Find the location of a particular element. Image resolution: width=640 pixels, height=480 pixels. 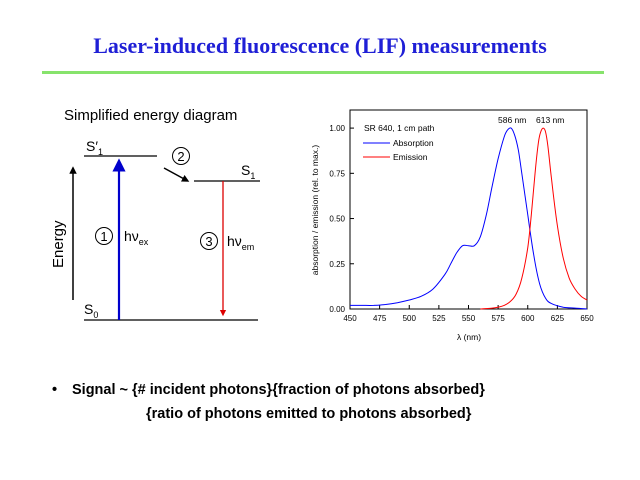

svg-text: 2 is located at coordinates (180, 156).